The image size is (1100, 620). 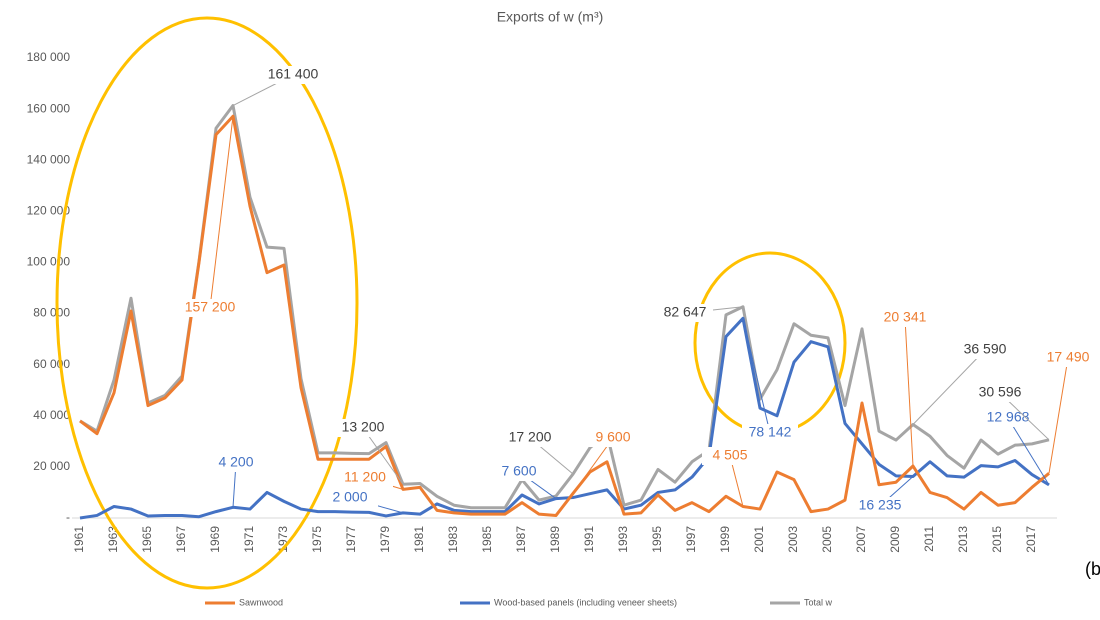 I want to click on data-label: 2 000, so click(x=349, y=497).